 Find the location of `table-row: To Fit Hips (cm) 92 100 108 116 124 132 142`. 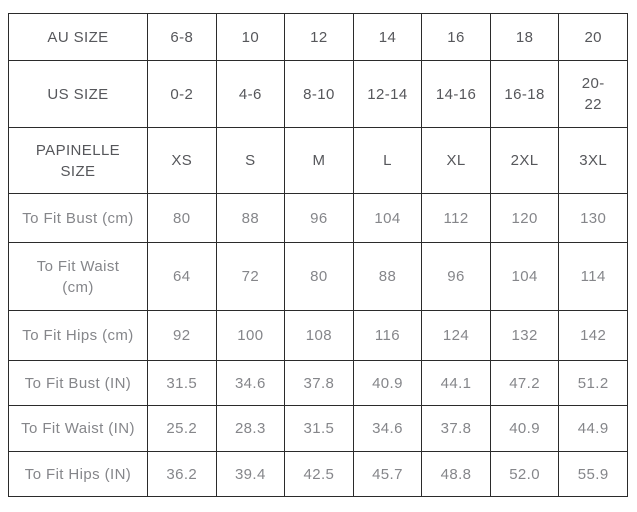

table-row: To Fit Hips (cm) 92 100 108 116 124 132 142 is located at coordinates (318, 335).